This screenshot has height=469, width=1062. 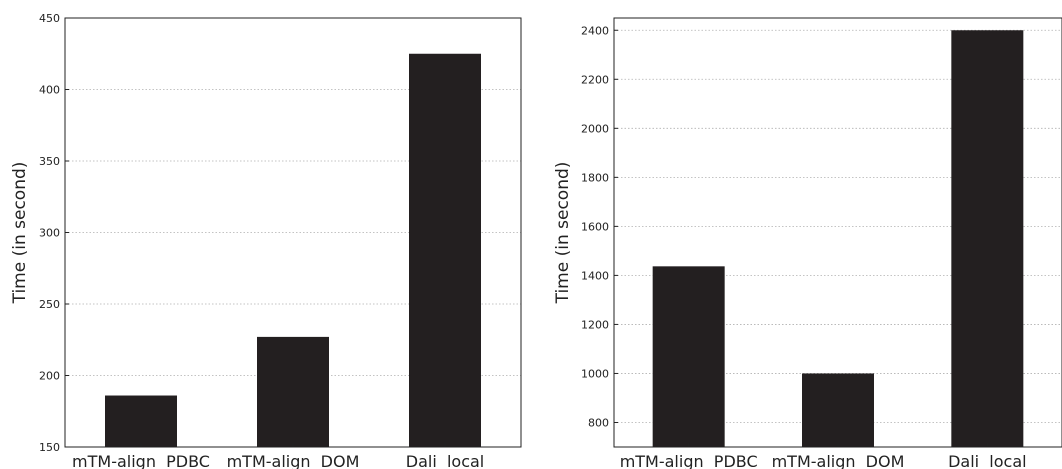 What do you see at coordinates (49, 233) in the screenshot?
I see `chart-left-ytick-label: 300` at bounding box center [49, 233].